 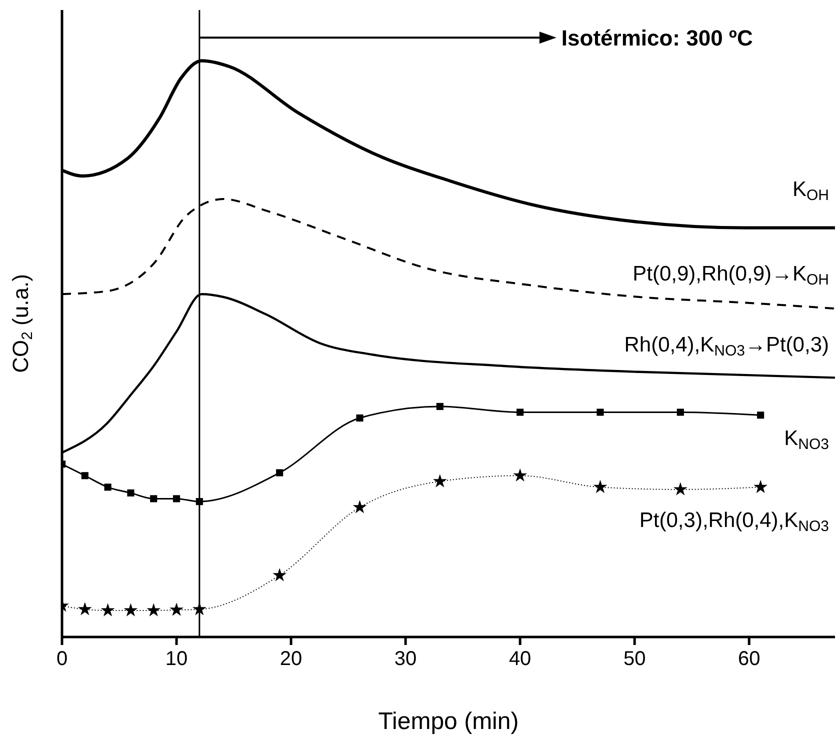 What do you see at coordinates (291, 659) in the screenshot?
I see `x-tick-label: 20` at bounding box center [291, 659].